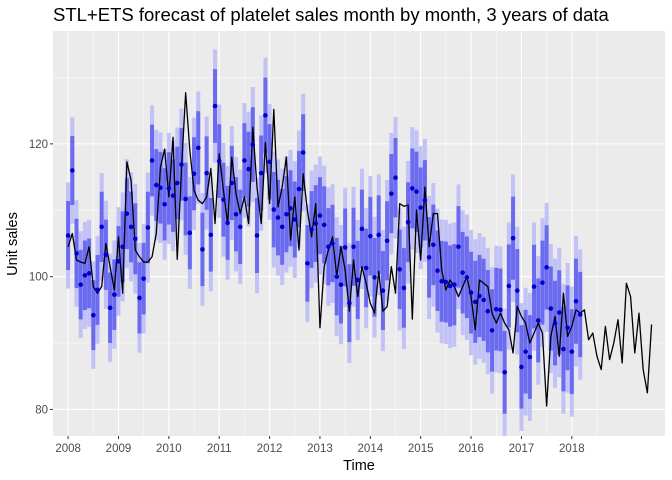 The width and height of the screenshot is (672, 480). What do you see at coordinates (371, 449) in the screenshot?
I see `x-tick-label: 2014` at bounding box center [371, 449].